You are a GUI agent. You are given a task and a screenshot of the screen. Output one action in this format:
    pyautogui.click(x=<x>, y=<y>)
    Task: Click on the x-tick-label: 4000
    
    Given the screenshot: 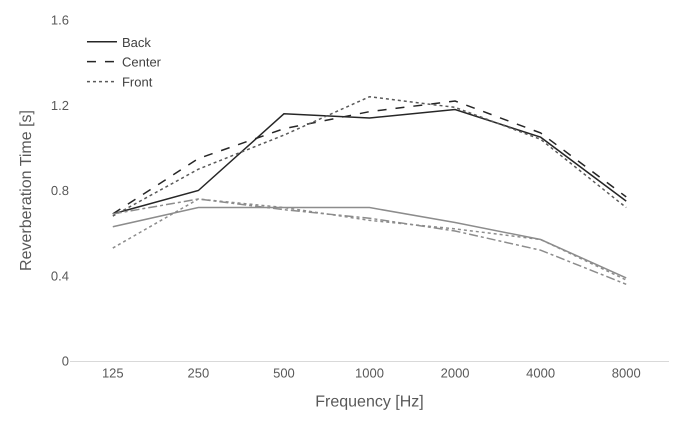 What is the action you would take?
    pyautogui.click(x=541, y=373)
    